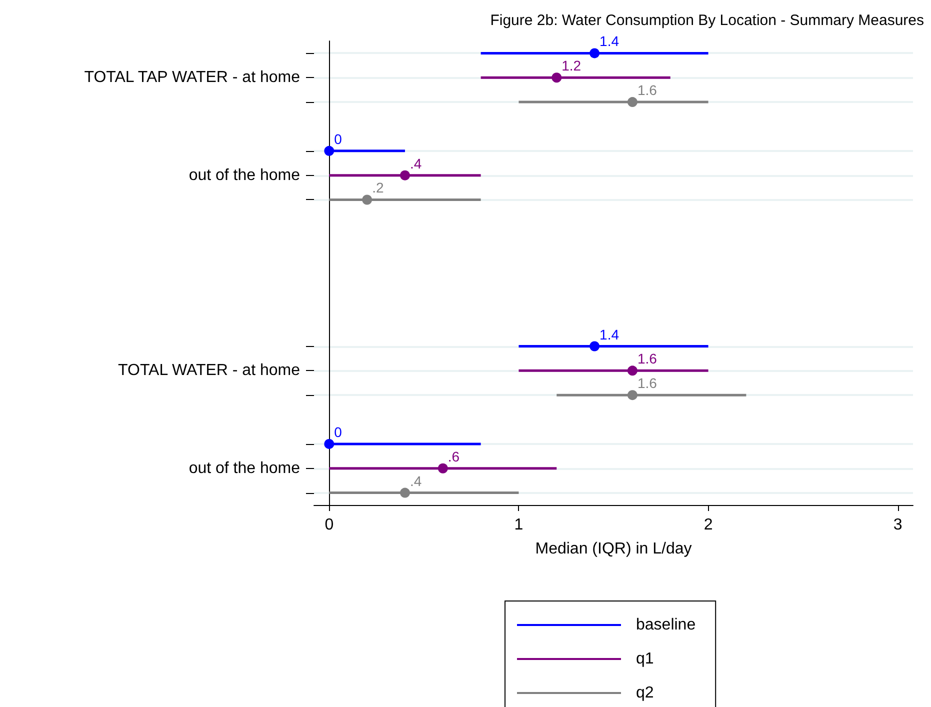 This screenshot has height=707, width=931. I want to click on x-axis-title: Median (IQR) in L/day, so click(613, 549).